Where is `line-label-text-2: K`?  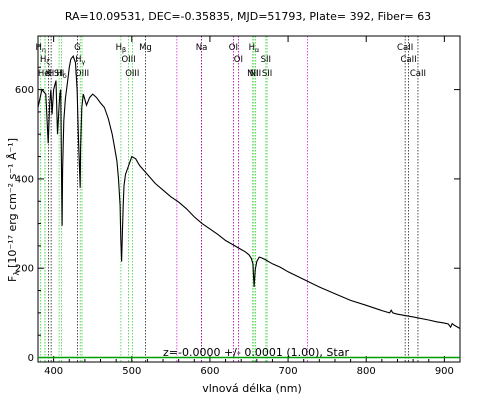 line-label-text-2: K is located at coordinates (49, 74).